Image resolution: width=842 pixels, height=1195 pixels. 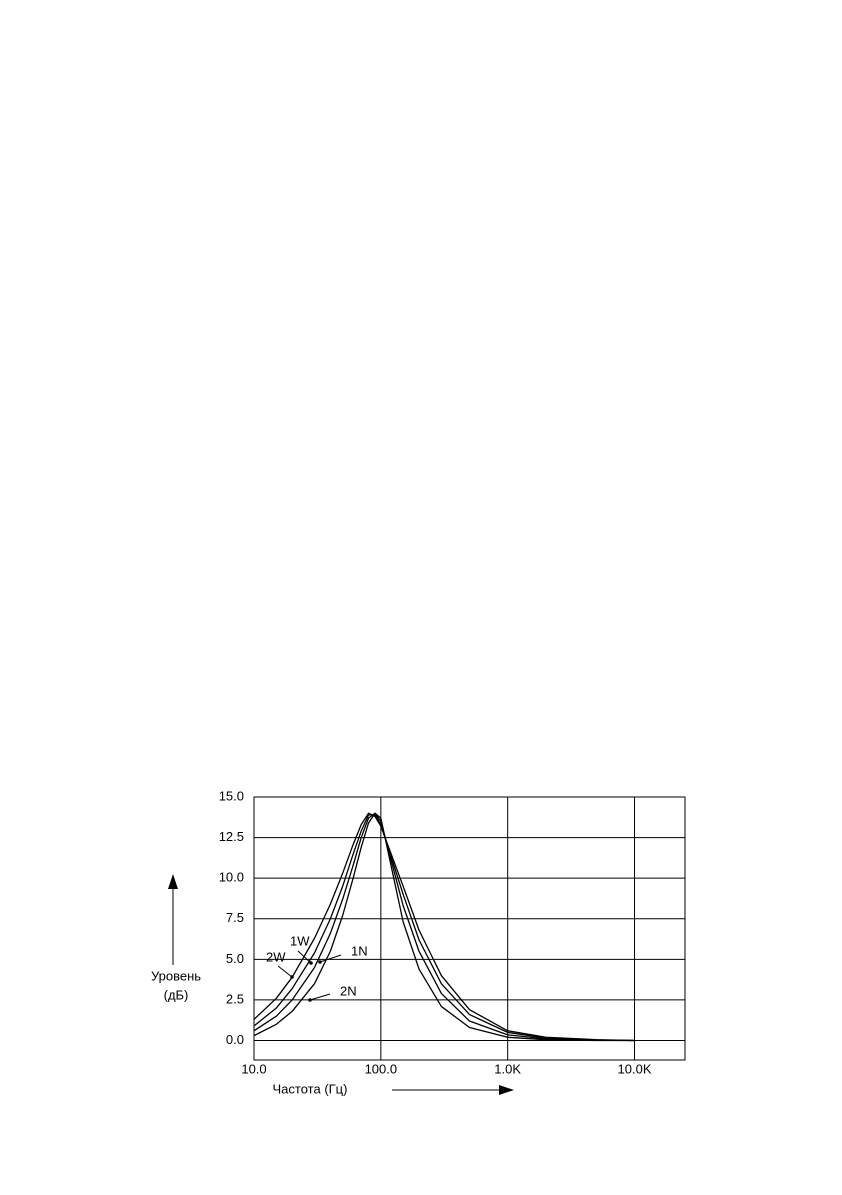 What do you see at coordinates (231, 795) in the screenshot?
I see `y-tick-label: 15.0` at bounding box center [231, 795].